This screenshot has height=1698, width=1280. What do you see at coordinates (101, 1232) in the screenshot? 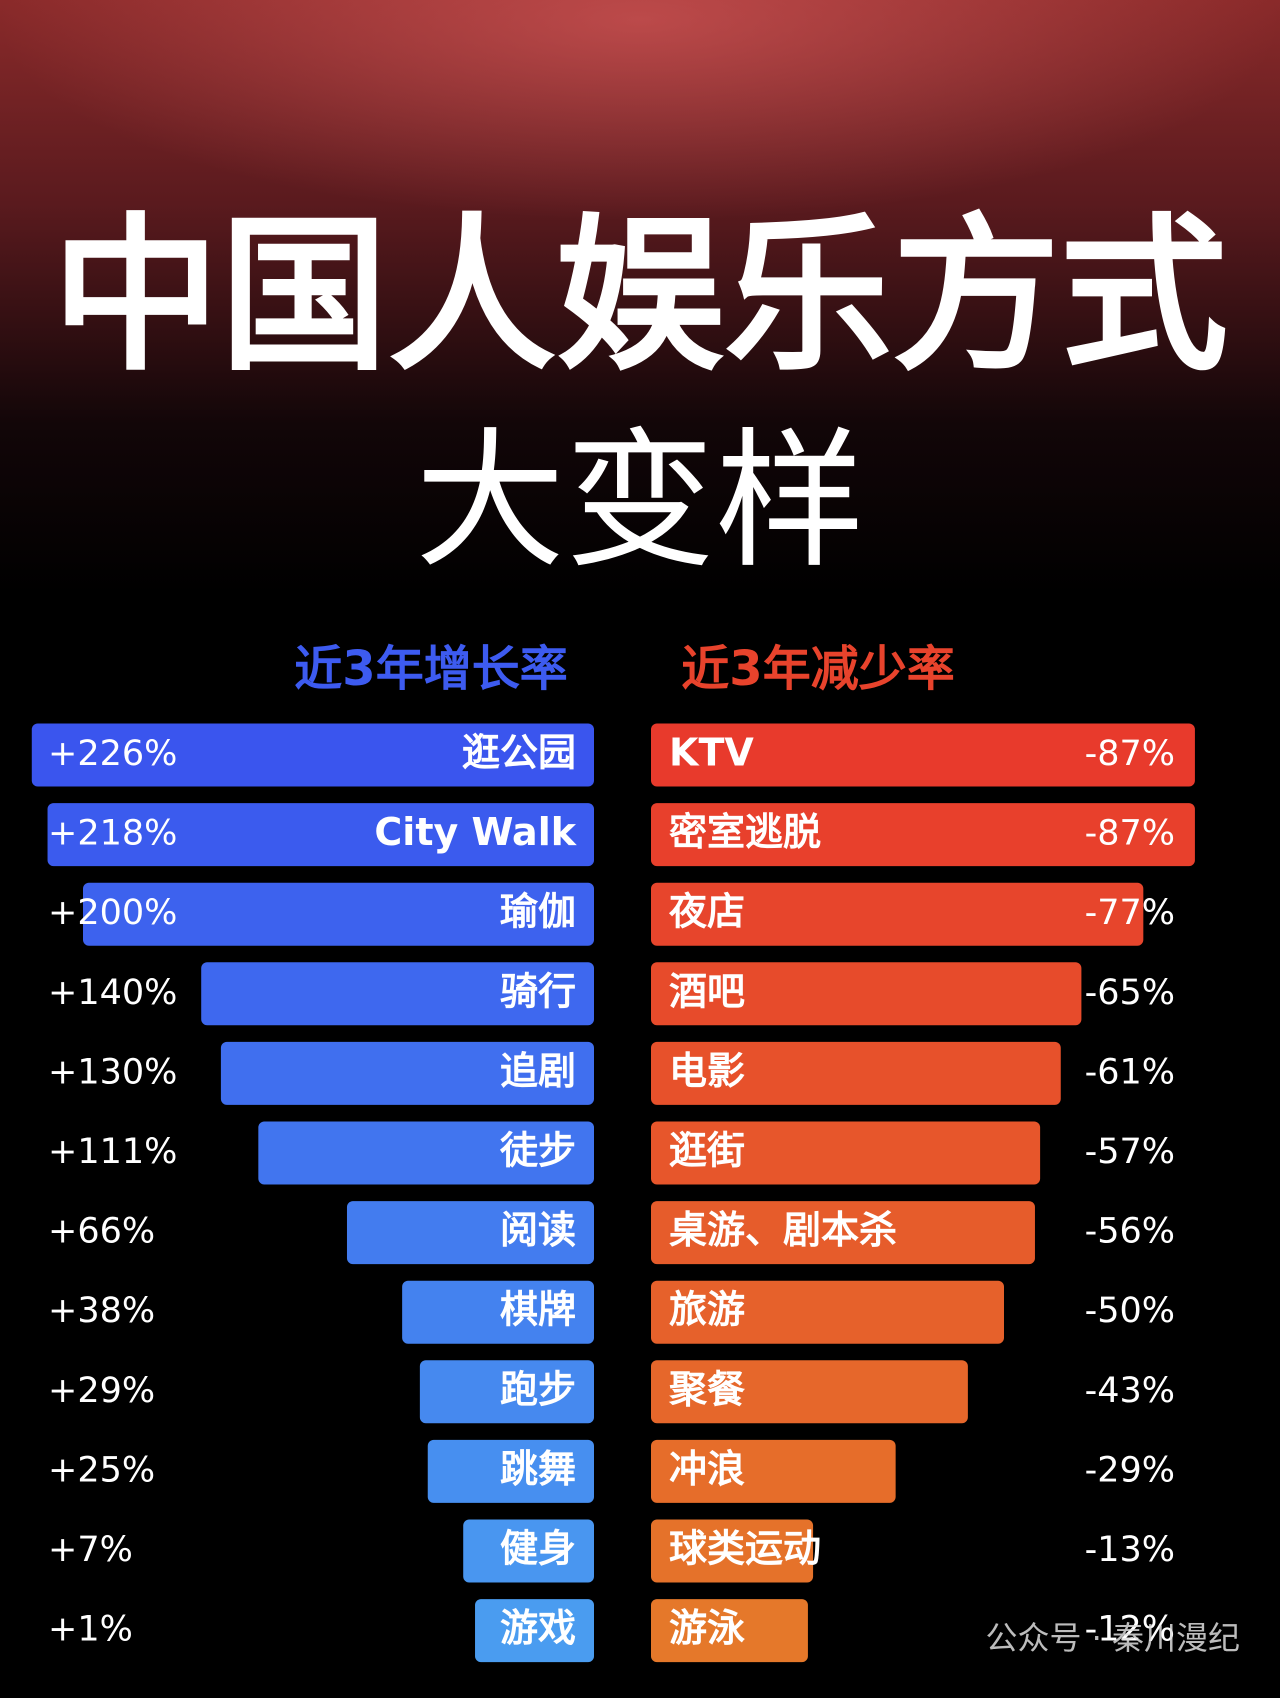
I see `value-label: +66%` at bounding box center [101, 1232].